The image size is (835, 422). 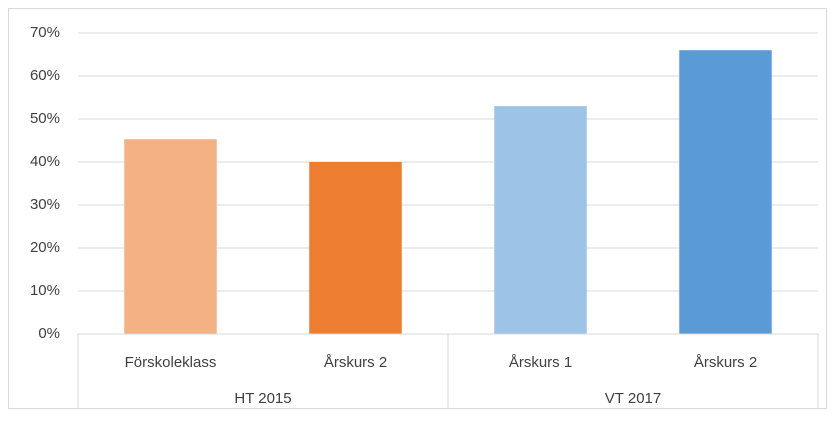 I want to click on y-tick-label: 60%, so click(x=45, y=75).